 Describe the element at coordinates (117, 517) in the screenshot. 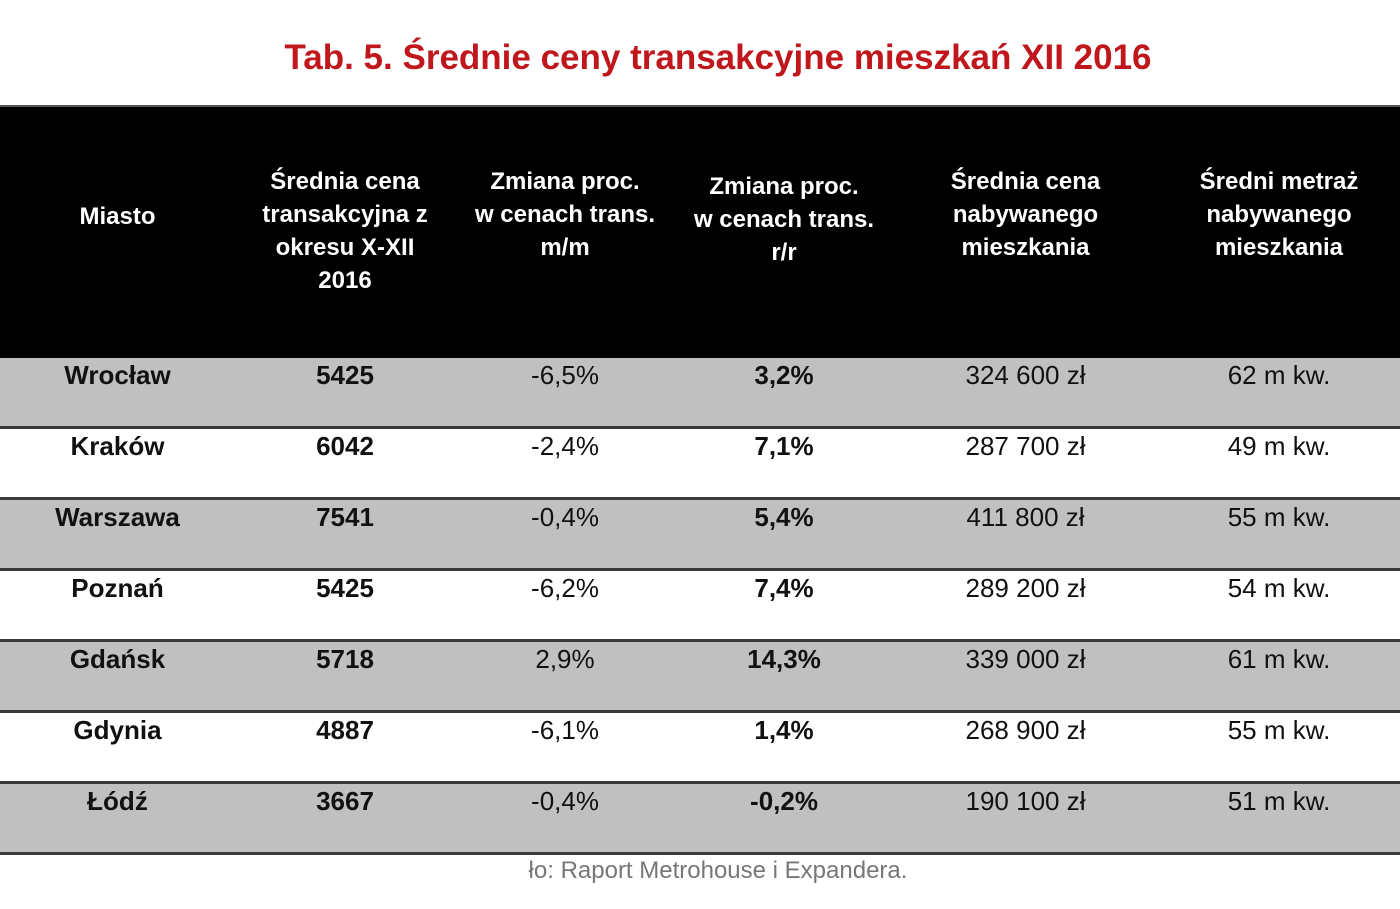

I see `table-cell: Warszawa` at that location.